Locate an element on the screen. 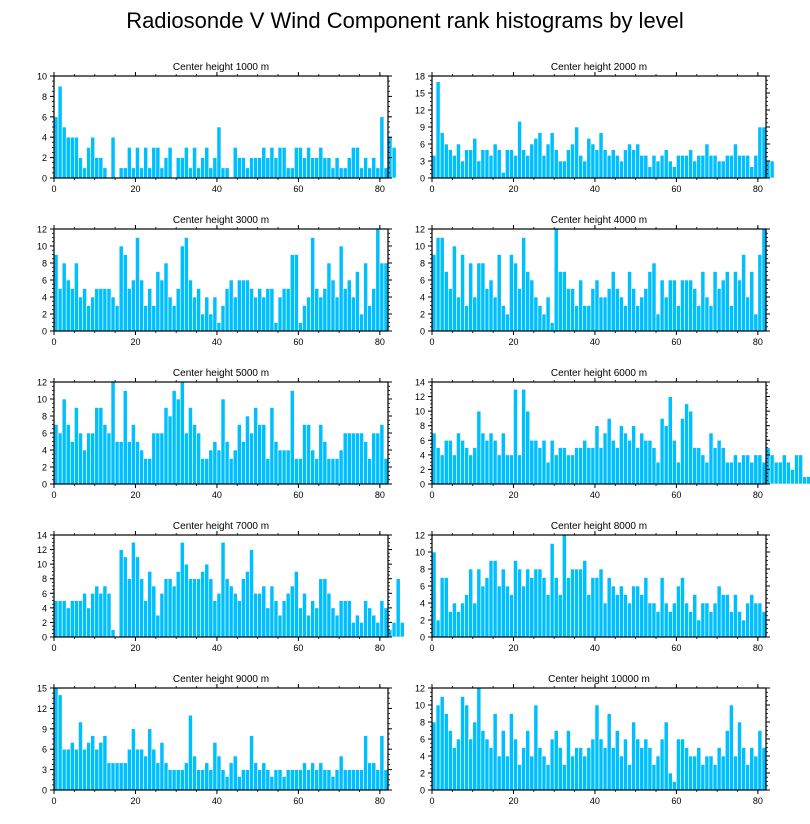 This screenshot has width=810, height=824. y-tick-label: 12 is located at coordinates (420, 689).